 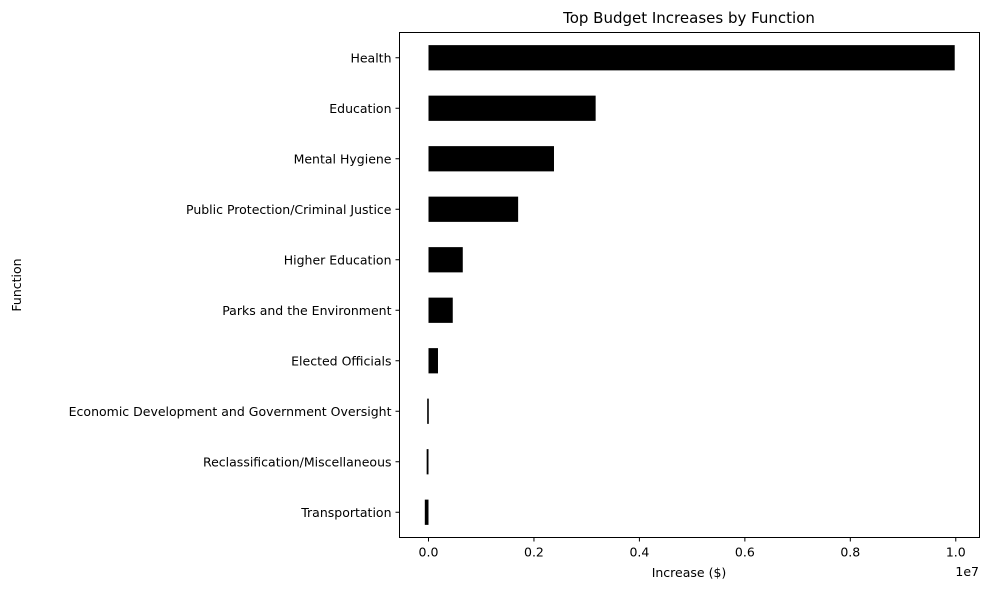 I want to click on y-tick-label: Transportation, so click(x=345, y=512).